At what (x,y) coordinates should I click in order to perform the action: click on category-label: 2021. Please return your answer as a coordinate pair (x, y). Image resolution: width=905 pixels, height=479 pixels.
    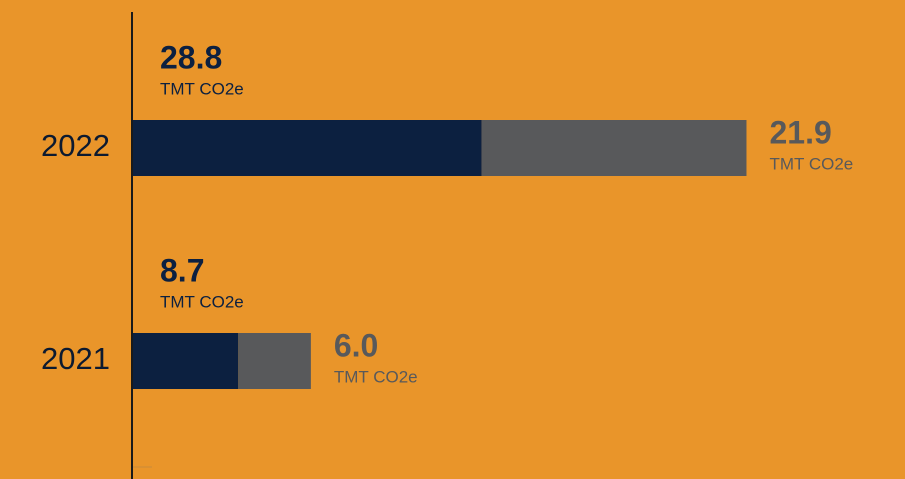
    Looking at the image, I should click on (75, 358).